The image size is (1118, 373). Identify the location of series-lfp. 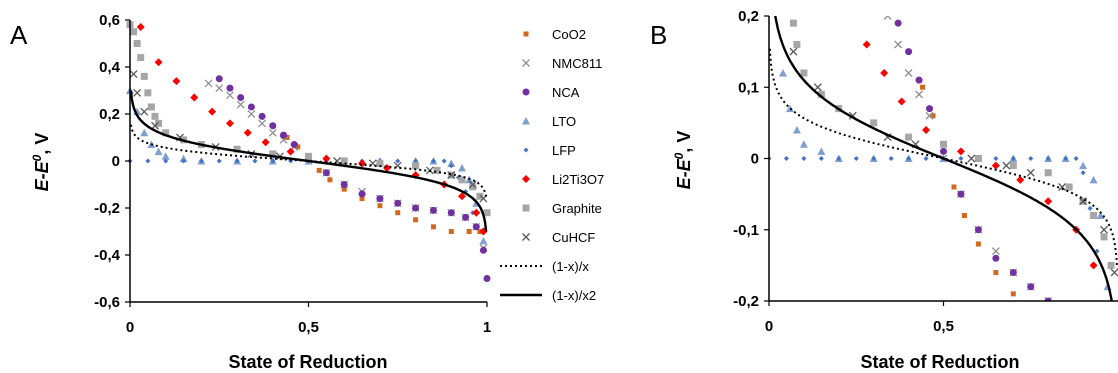
(301, 187).